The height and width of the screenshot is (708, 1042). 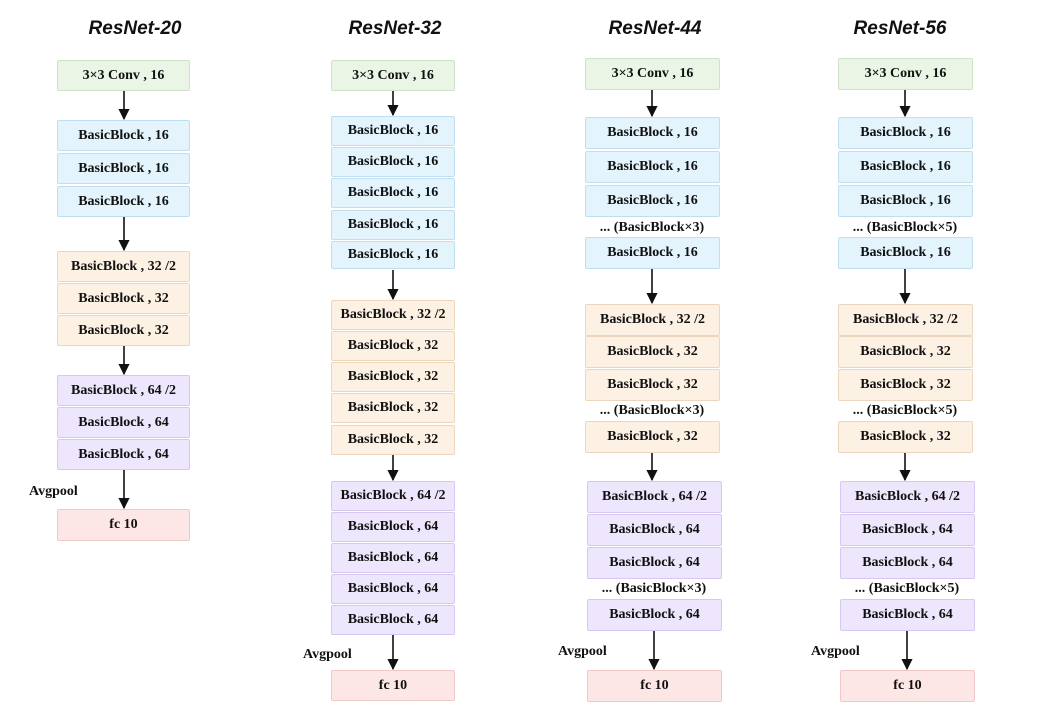 What do you see at coordinates (123, 266) in the screenshot?
I see `resnet-20-stage32-block: BasicBlock , 32 /2` at bounding box center [123, 266].